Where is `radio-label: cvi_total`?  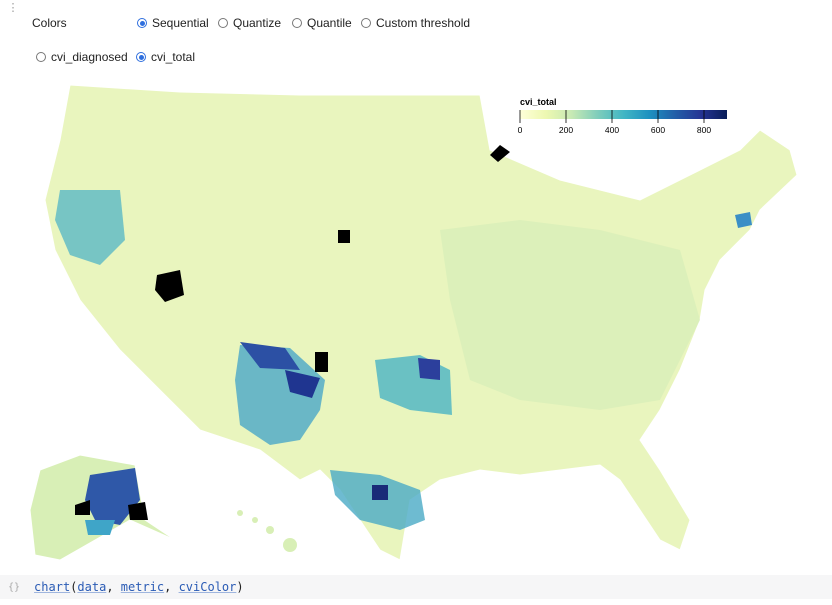
radio-label: cvi_total is located at coordinates (173, 57).